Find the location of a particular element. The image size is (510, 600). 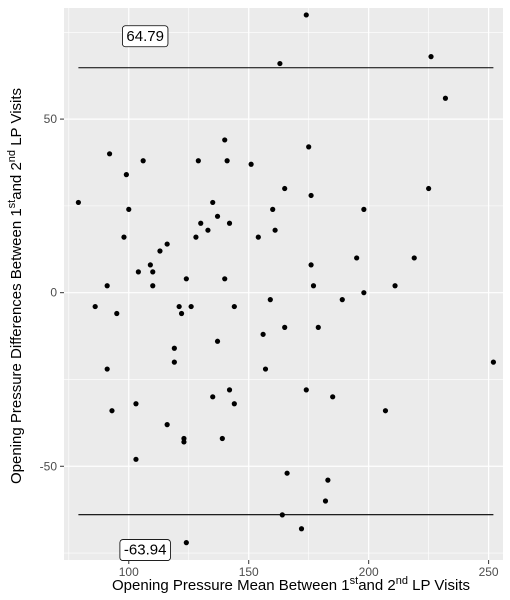

y-tick-label: 50 is located at coordinates (51, 119).